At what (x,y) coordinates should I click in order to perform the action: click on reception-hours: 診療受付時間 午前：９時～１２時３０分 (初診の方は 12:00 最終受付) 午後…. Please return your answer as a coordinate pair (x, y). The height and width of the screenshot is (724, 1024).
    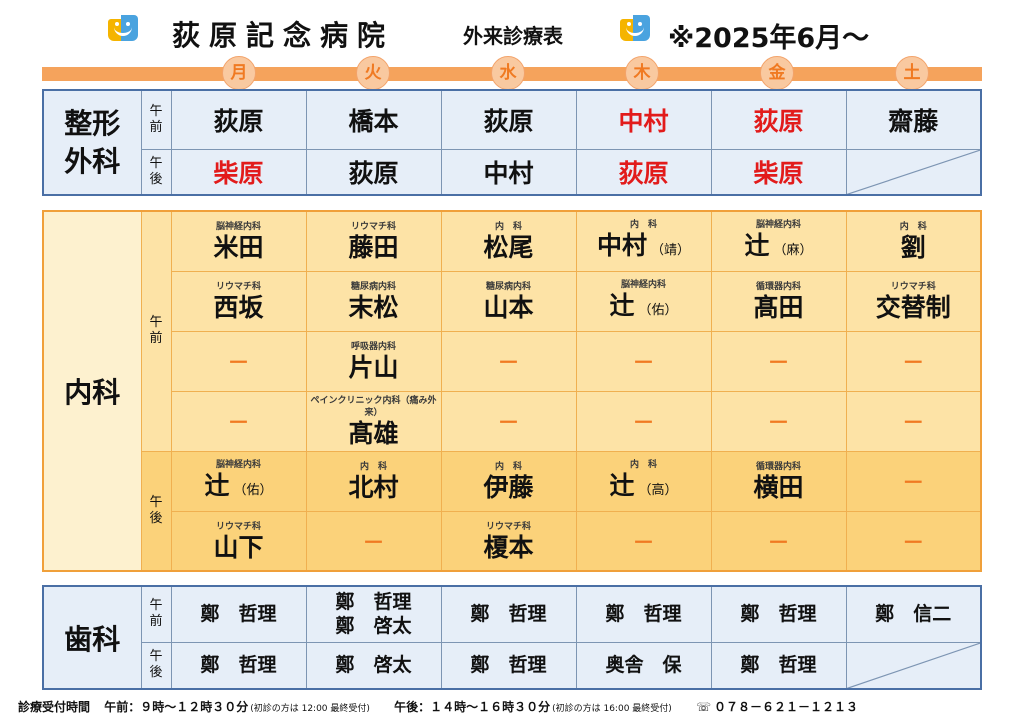
    Looking at the image, I should click on (513, 706).